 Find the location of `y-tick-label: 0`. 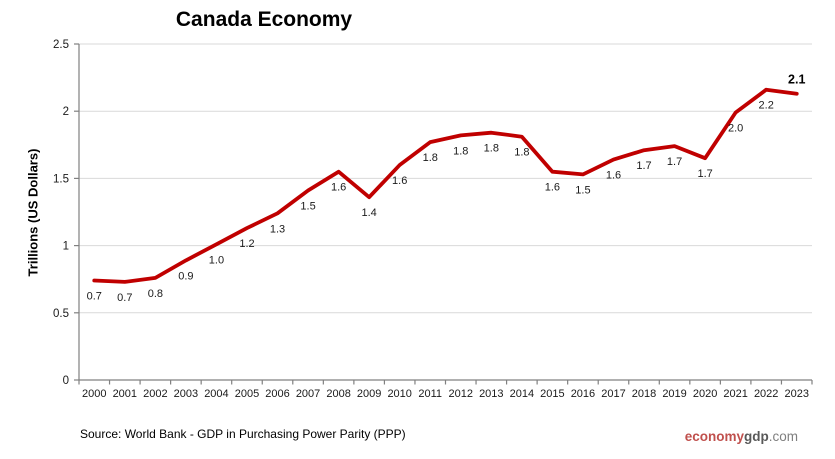

y-tick-label: 0 is located at coordinates (66, 381).